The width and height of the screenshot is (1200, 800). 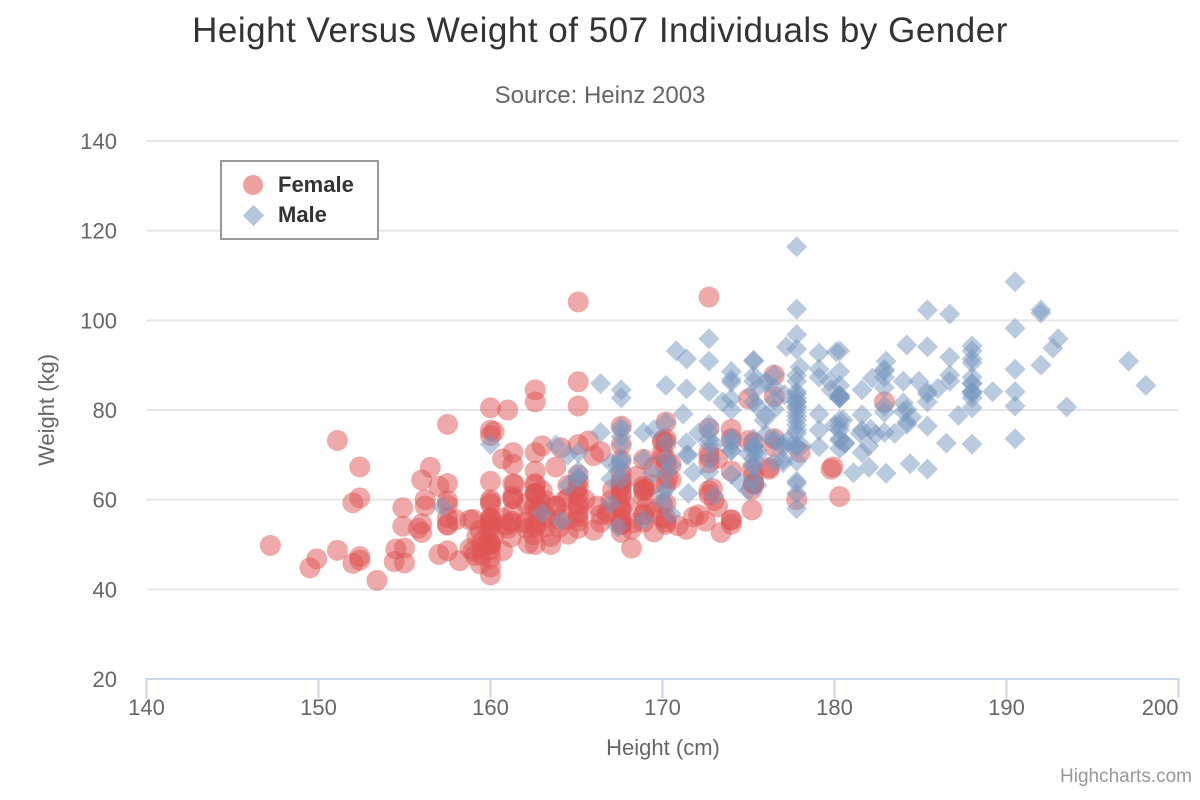 I want to click on highcharts-credits-link: Highcharts.com, so click(x=1126, y=776).